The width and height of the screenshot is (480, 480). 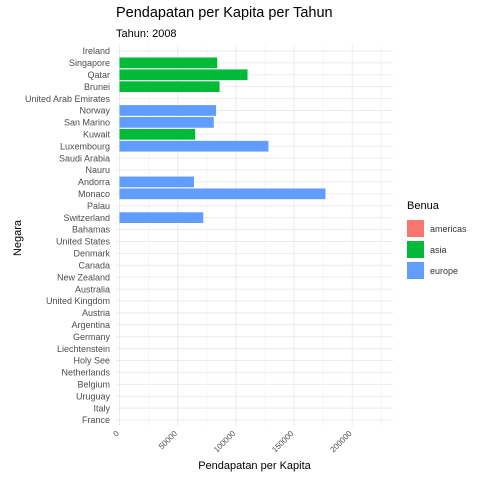 What do you see at coordinates (254, 466) in the screenshot?
I see `x-axis-label: Pendapatan per Kapita` at bounding box center [254, 466].